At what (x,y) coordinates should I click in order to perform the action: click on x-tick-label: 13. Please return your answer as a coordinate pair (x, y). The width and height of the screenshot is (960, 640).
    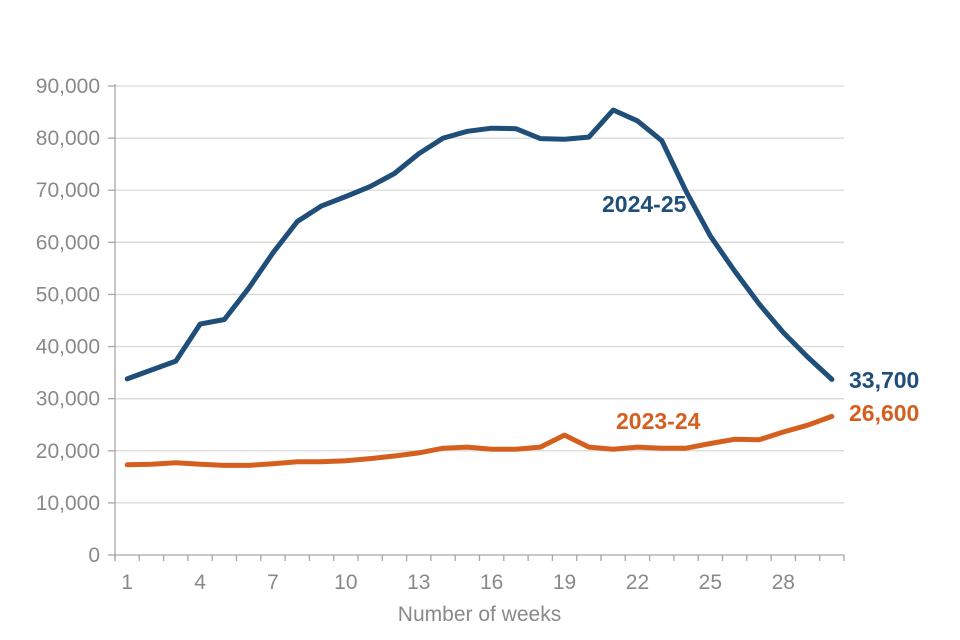
    Looking at the image, I should click on (418, 582).